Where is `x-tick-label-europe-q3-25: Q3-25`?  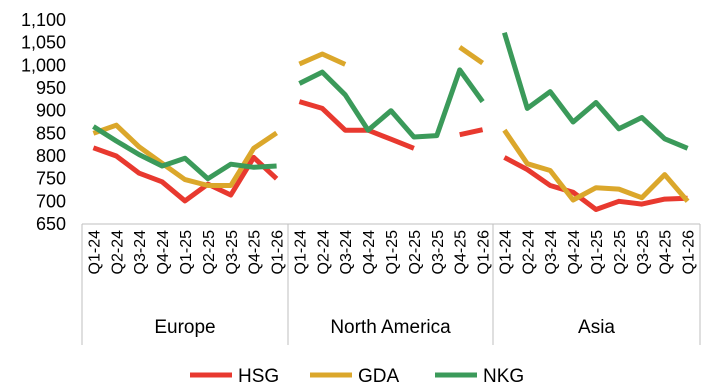 x-tick-label-europe-q3-25: Q3-25 is located at coordinates (232, 252).